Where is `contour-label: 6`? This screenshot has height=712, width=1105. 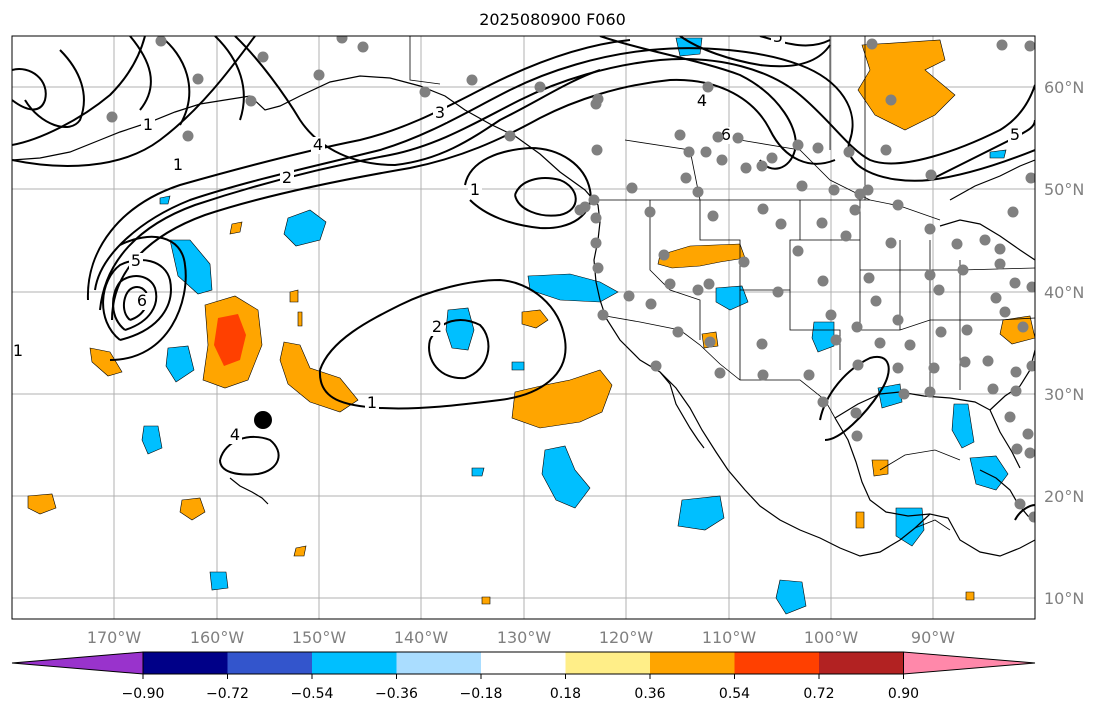
contour-label: 6 is located at coordinates (726, 134).